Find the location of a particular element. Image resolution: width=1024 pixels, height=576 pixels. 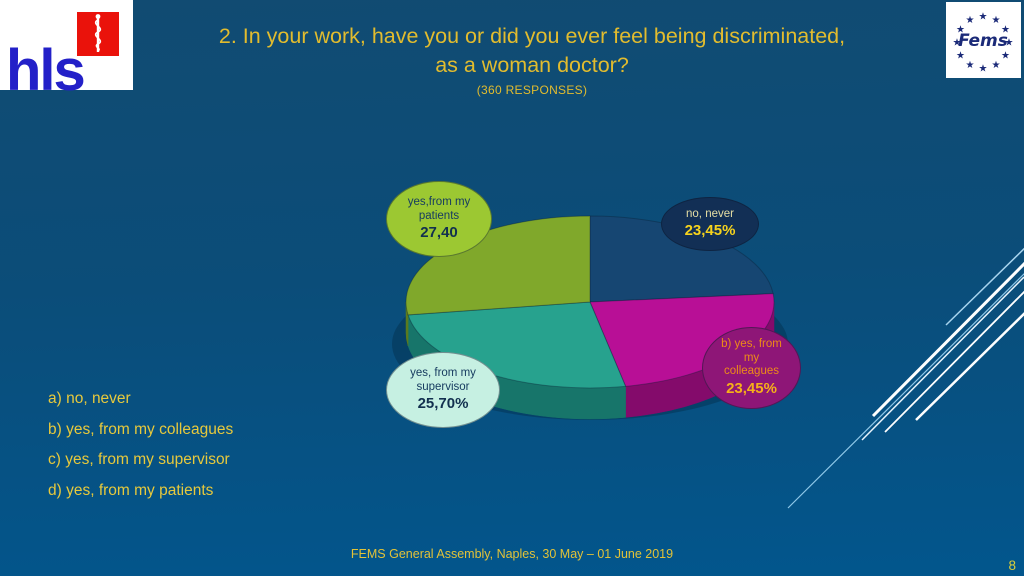

eu-stars-icon: ★ ★★★★★★★★★★★ Fems is located at coordinates (983, 43).